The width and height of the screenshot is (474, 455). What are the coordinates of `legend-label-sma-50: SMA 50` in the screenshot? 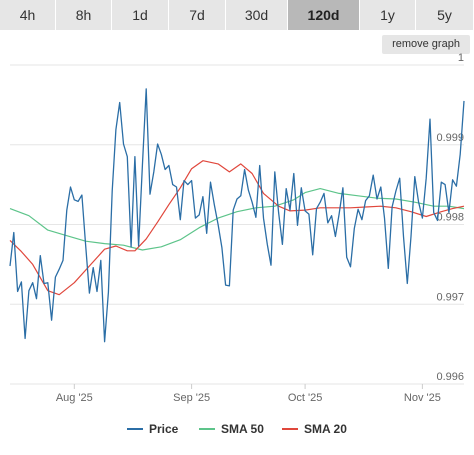 It's located at (242, 429).